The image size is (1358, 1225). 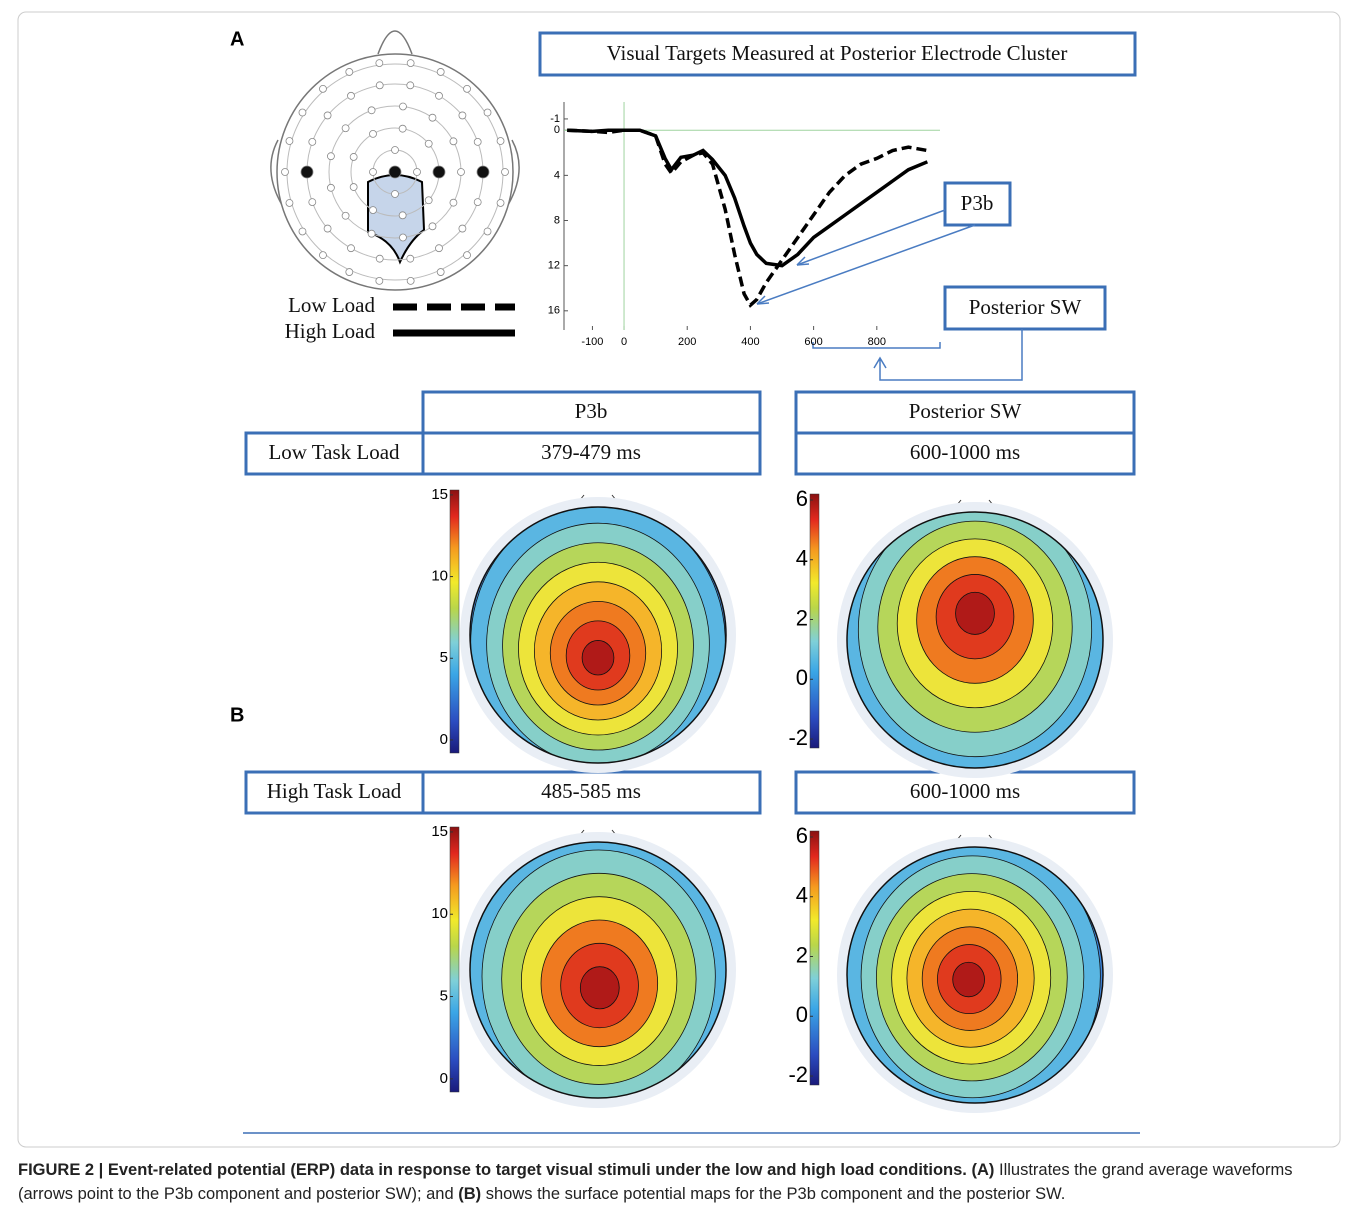 What do you see at coordinates (557, 175) in the screenshot?
I see `y-tick-label: 4` at bounding box center [557, 175].